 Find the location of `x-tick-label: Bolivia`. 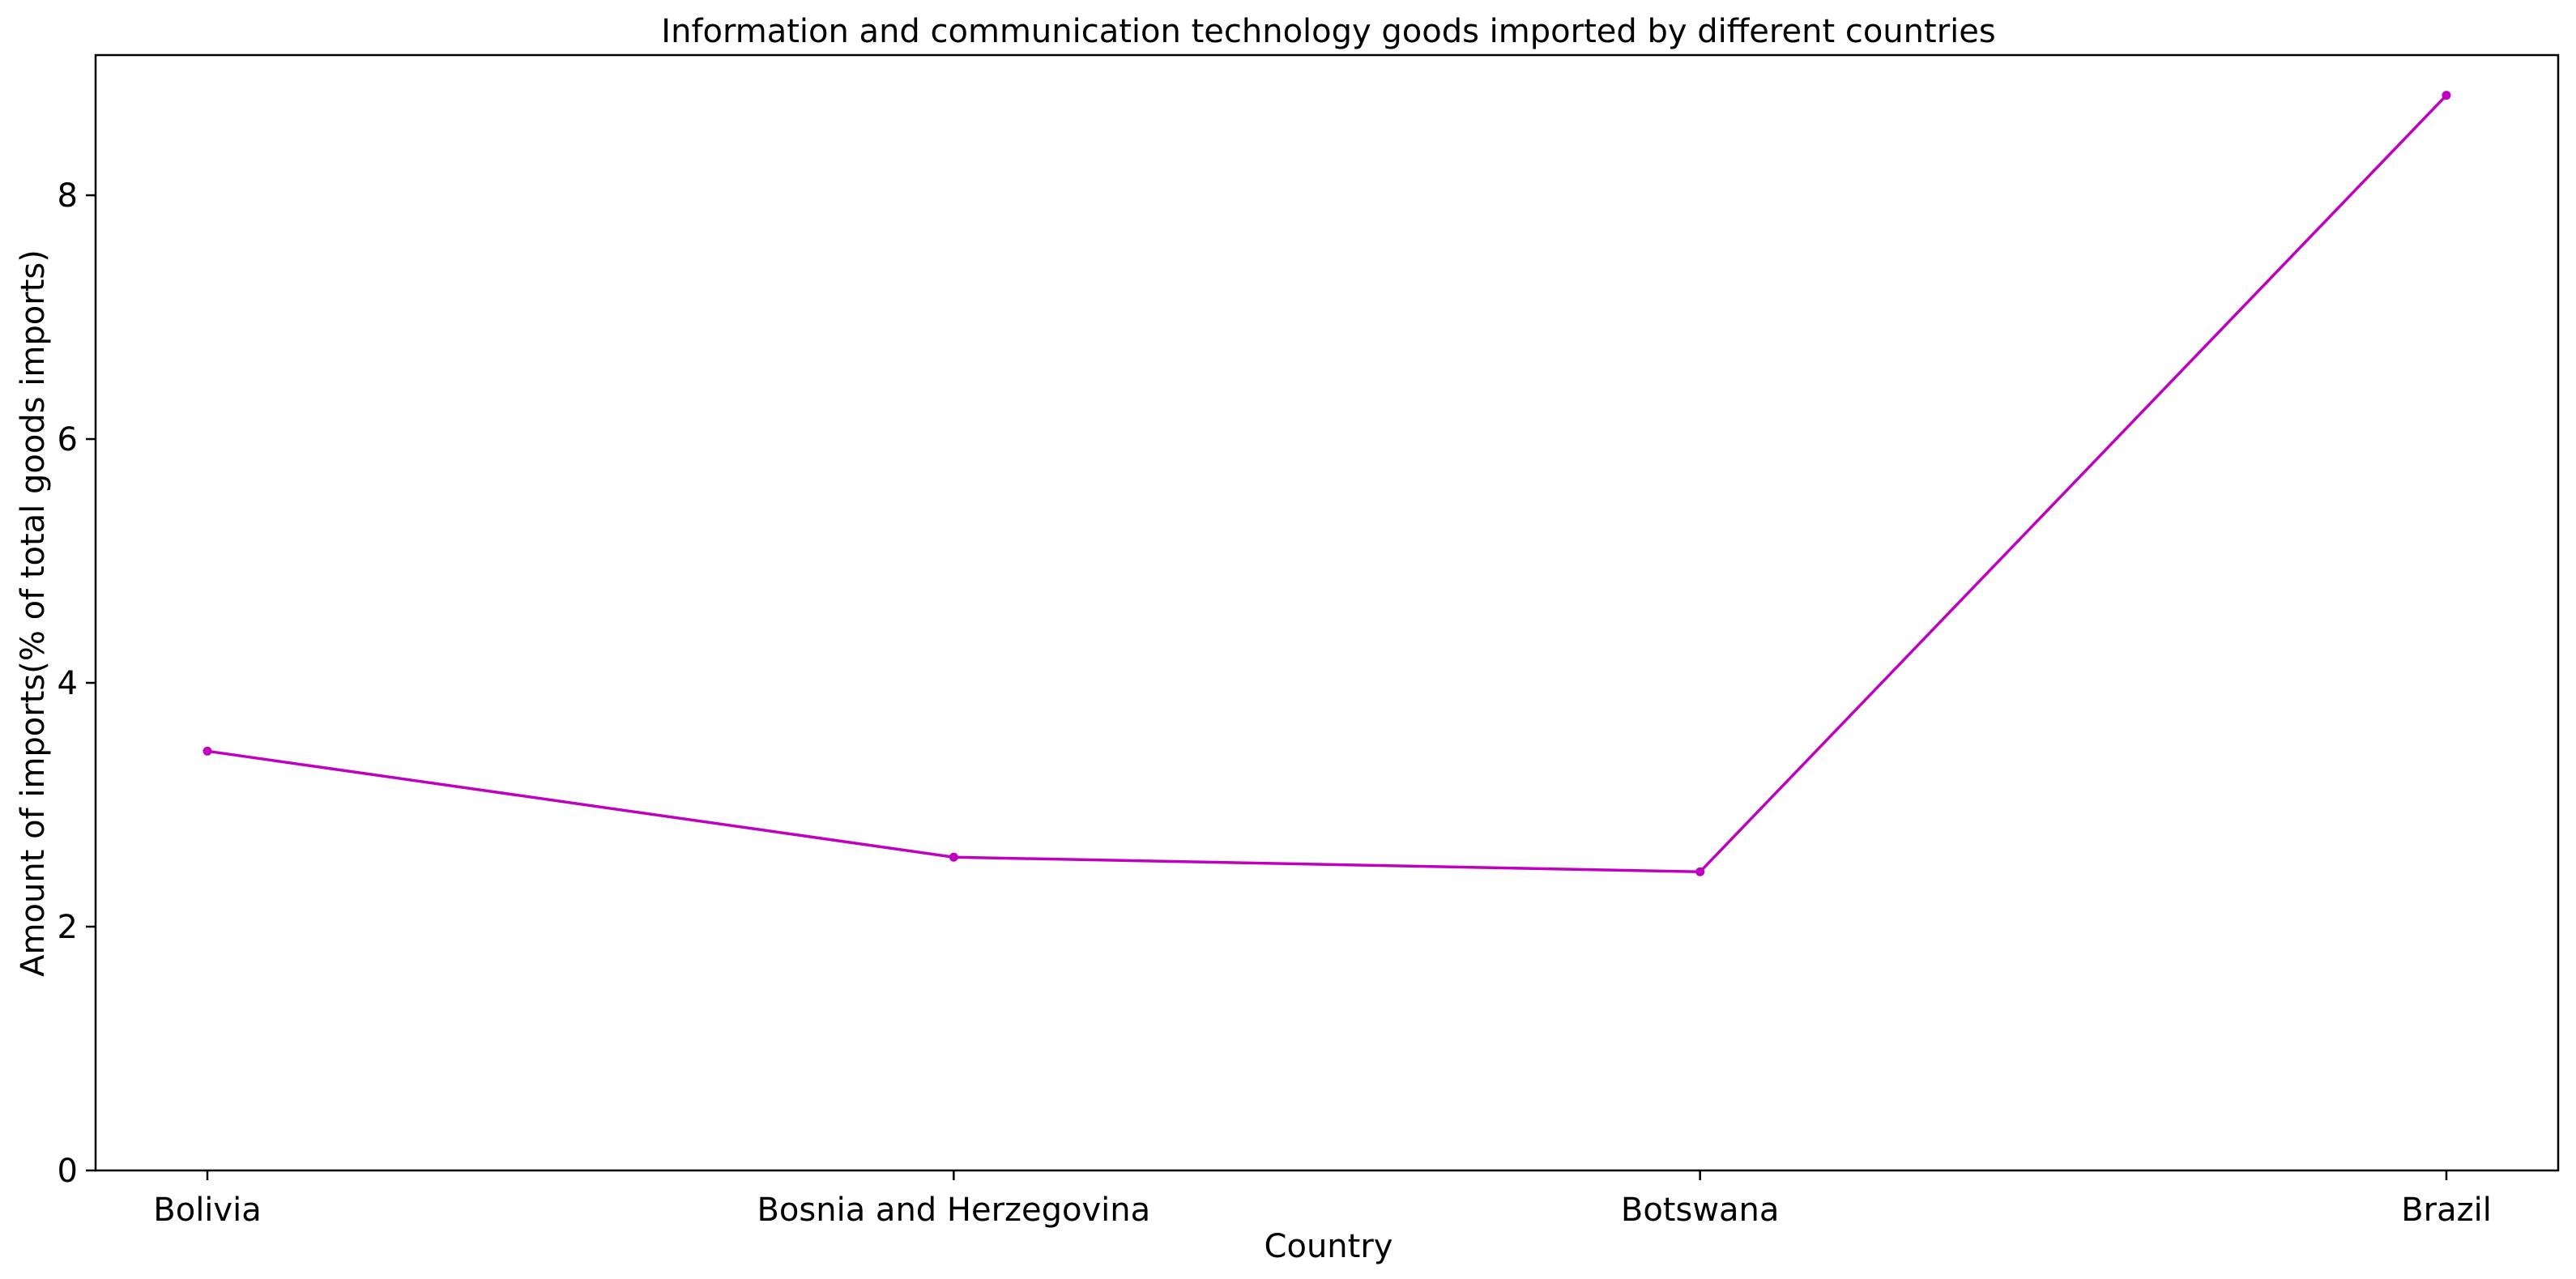

x-tick-label: Bolivia is located at coordinates (207, 1210).